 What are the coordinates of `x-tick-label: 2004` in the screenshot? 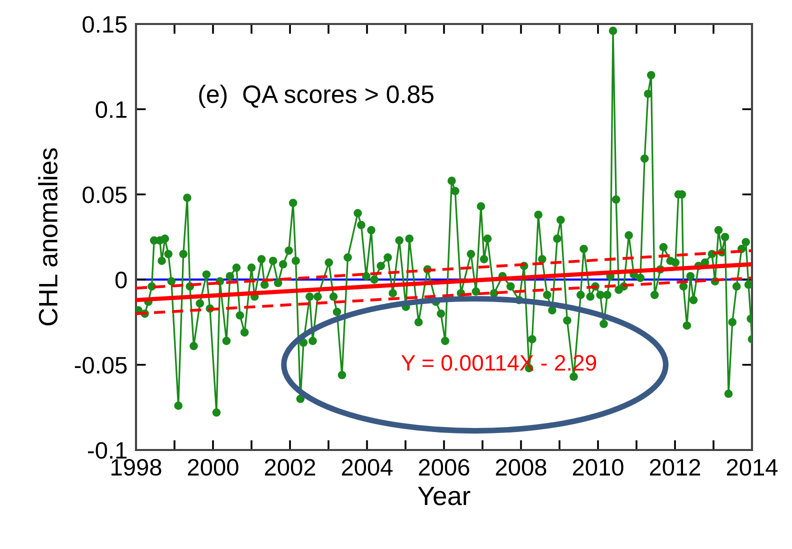 It's located at (367, 467).